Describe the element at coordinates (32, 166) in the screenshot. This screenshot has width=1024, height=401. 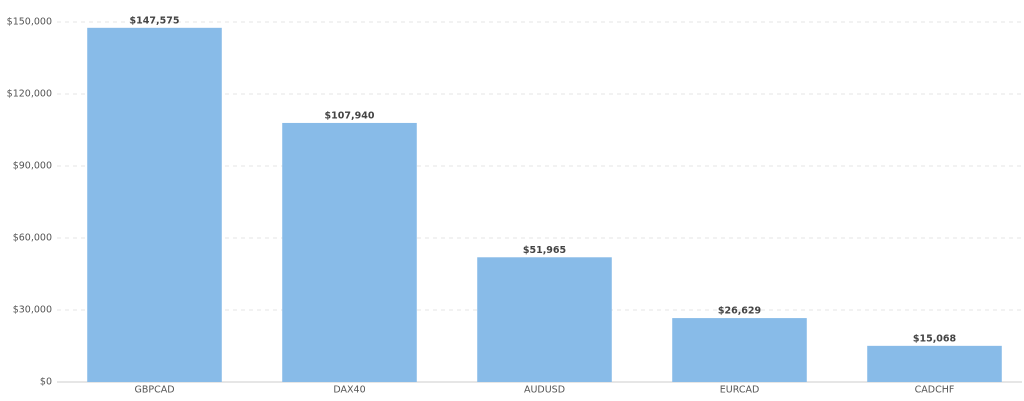
I see `y-tick-label: $90,000` at that location.